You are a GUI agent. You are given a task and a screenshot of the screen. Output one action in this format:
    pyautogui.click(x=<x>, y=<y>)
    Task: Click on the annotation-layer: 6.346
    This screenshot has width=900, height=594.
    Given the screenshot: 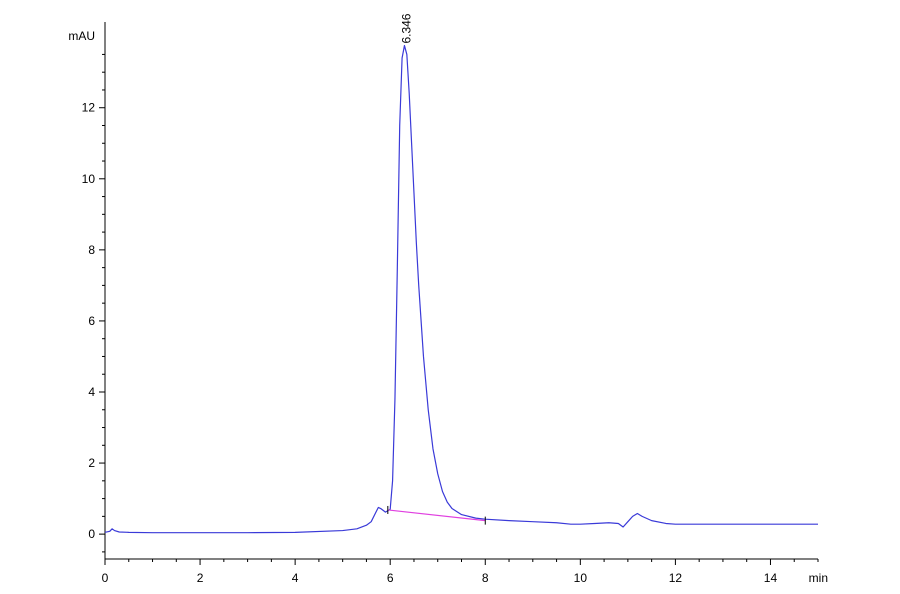 What is the action you would take?
    pyautogui.click(x=407, y=28)
    